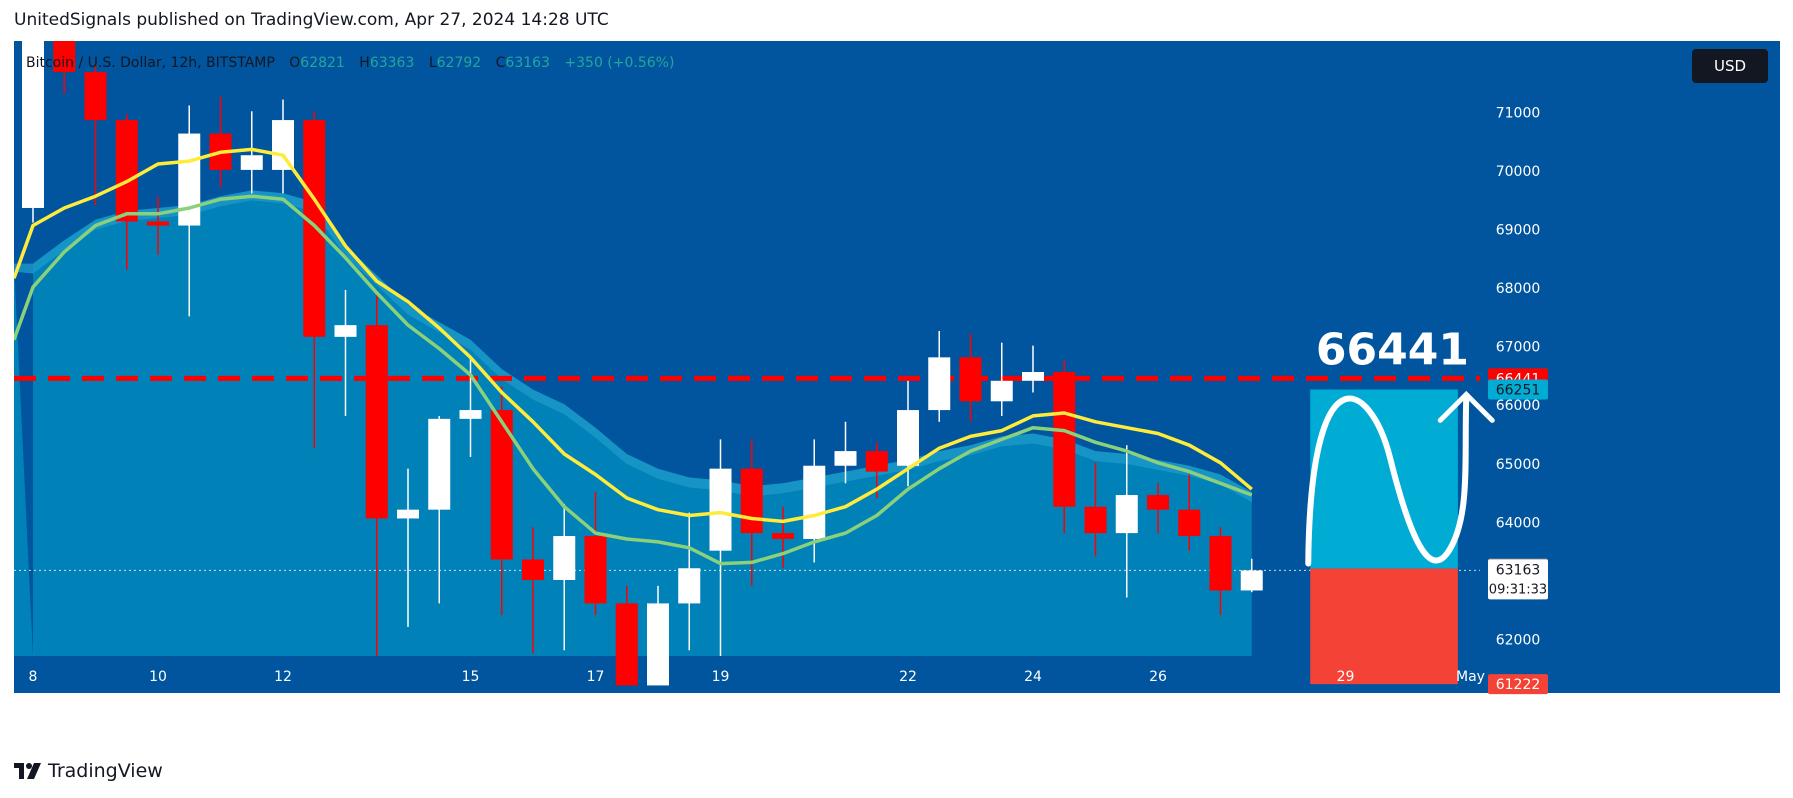 This screenshot has width=1793, height=798. Describe the element at coordinates (1518, 348) in the screenshot. I see `y-tick-label: 67000` at that location.